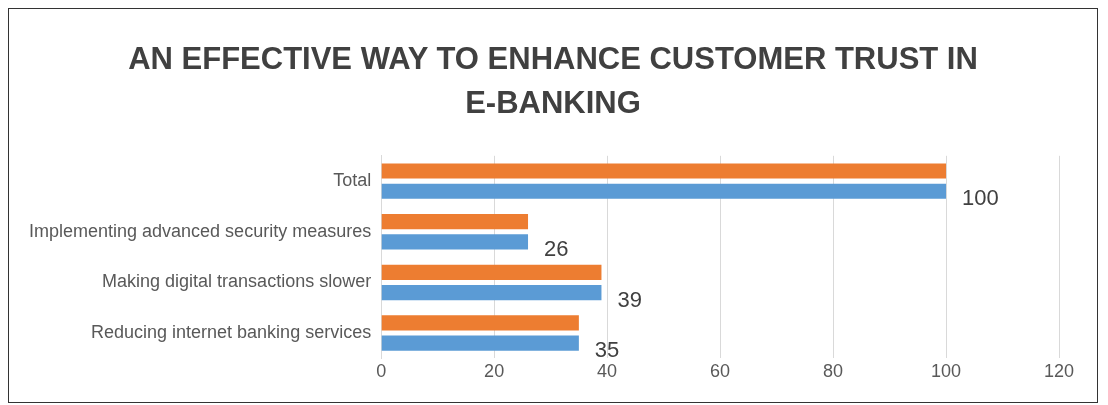 The image size is (1108, 405). I want to click on x-tick-label: 40, so click(607, 371).